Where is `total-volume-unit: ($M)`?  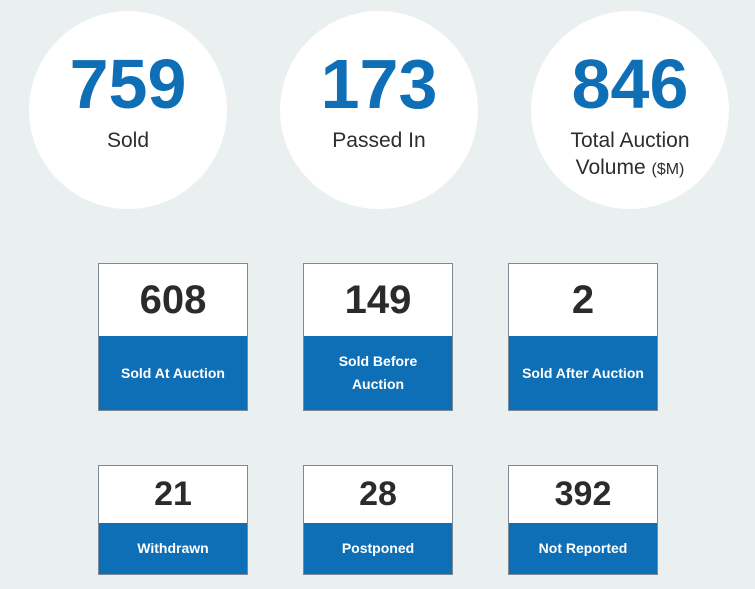
total-volume-unit: ($M) is located at coordinates (668, 169).